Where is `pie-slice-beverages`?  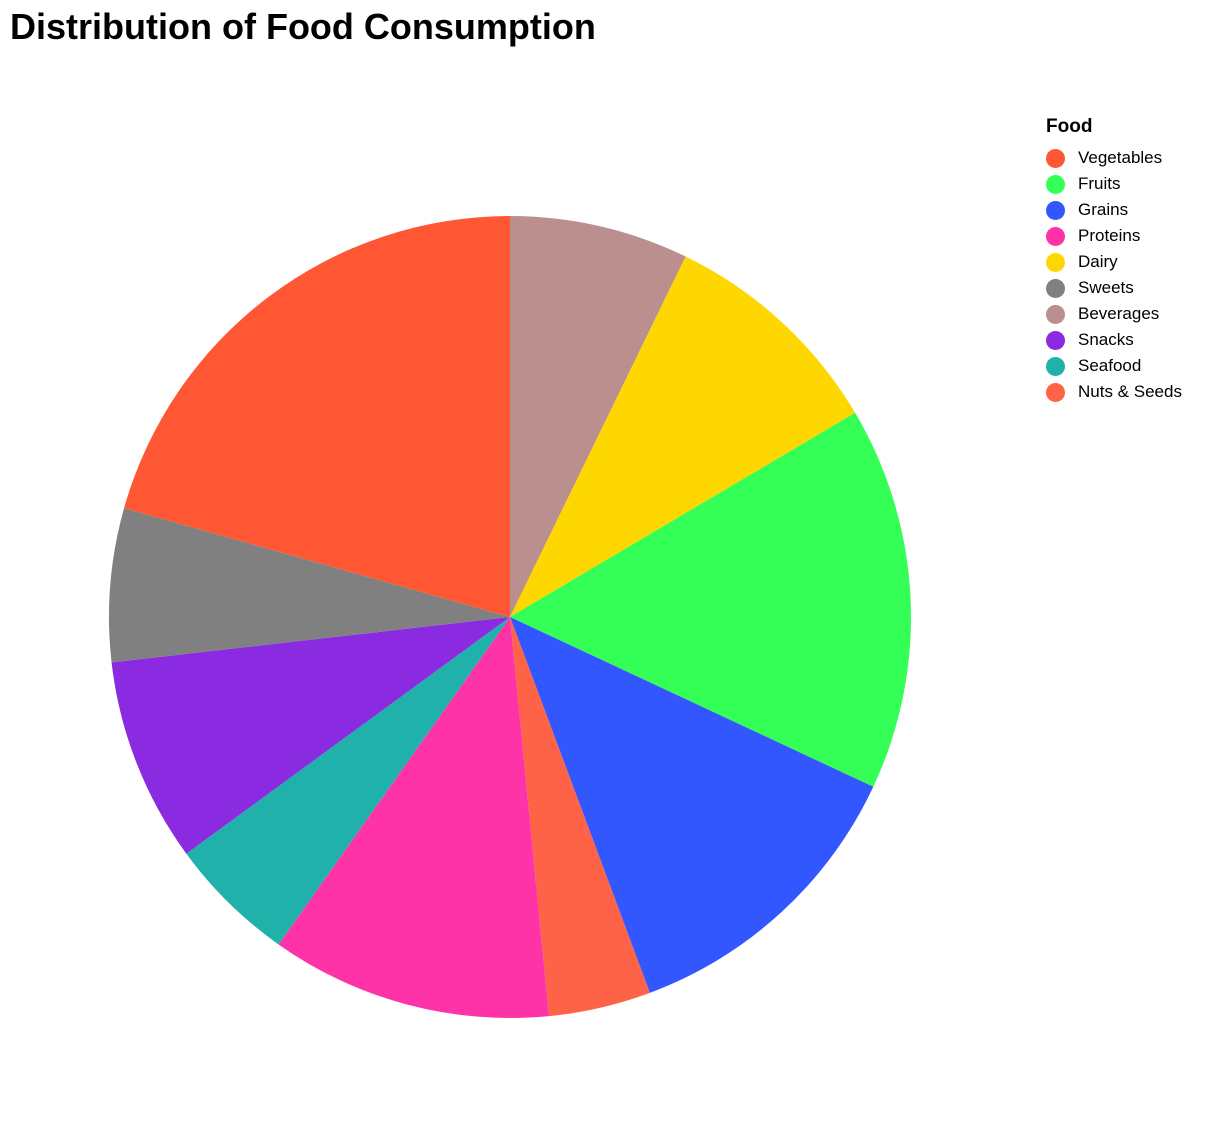 pie-slice-beverages is located at coordinates (598, 416).